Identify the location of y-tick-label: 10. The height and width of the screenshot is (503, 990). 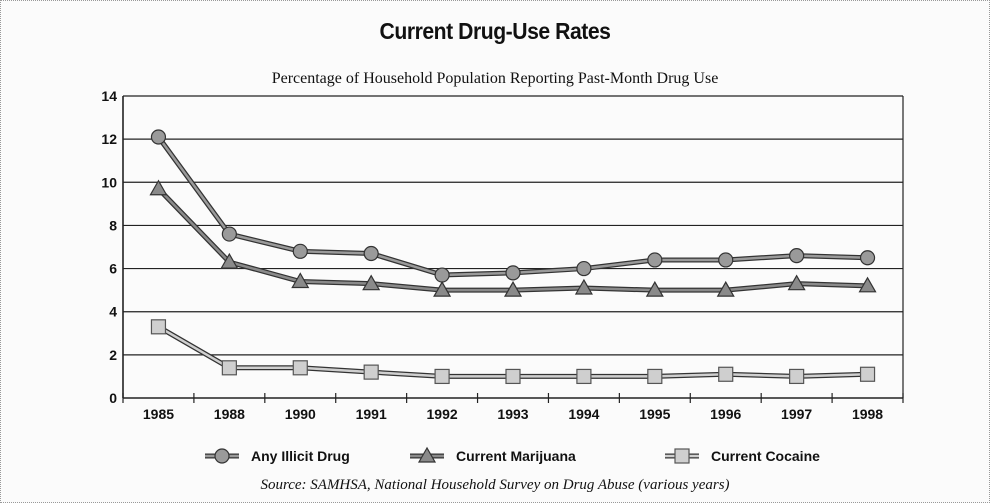
(109, 182).